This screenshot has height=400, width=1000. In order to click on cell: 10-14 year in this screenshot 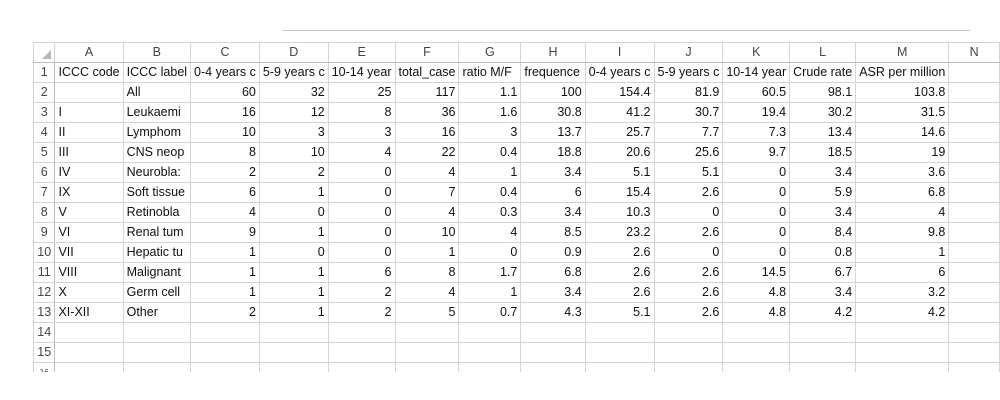, I will do `click(756, 72)`.